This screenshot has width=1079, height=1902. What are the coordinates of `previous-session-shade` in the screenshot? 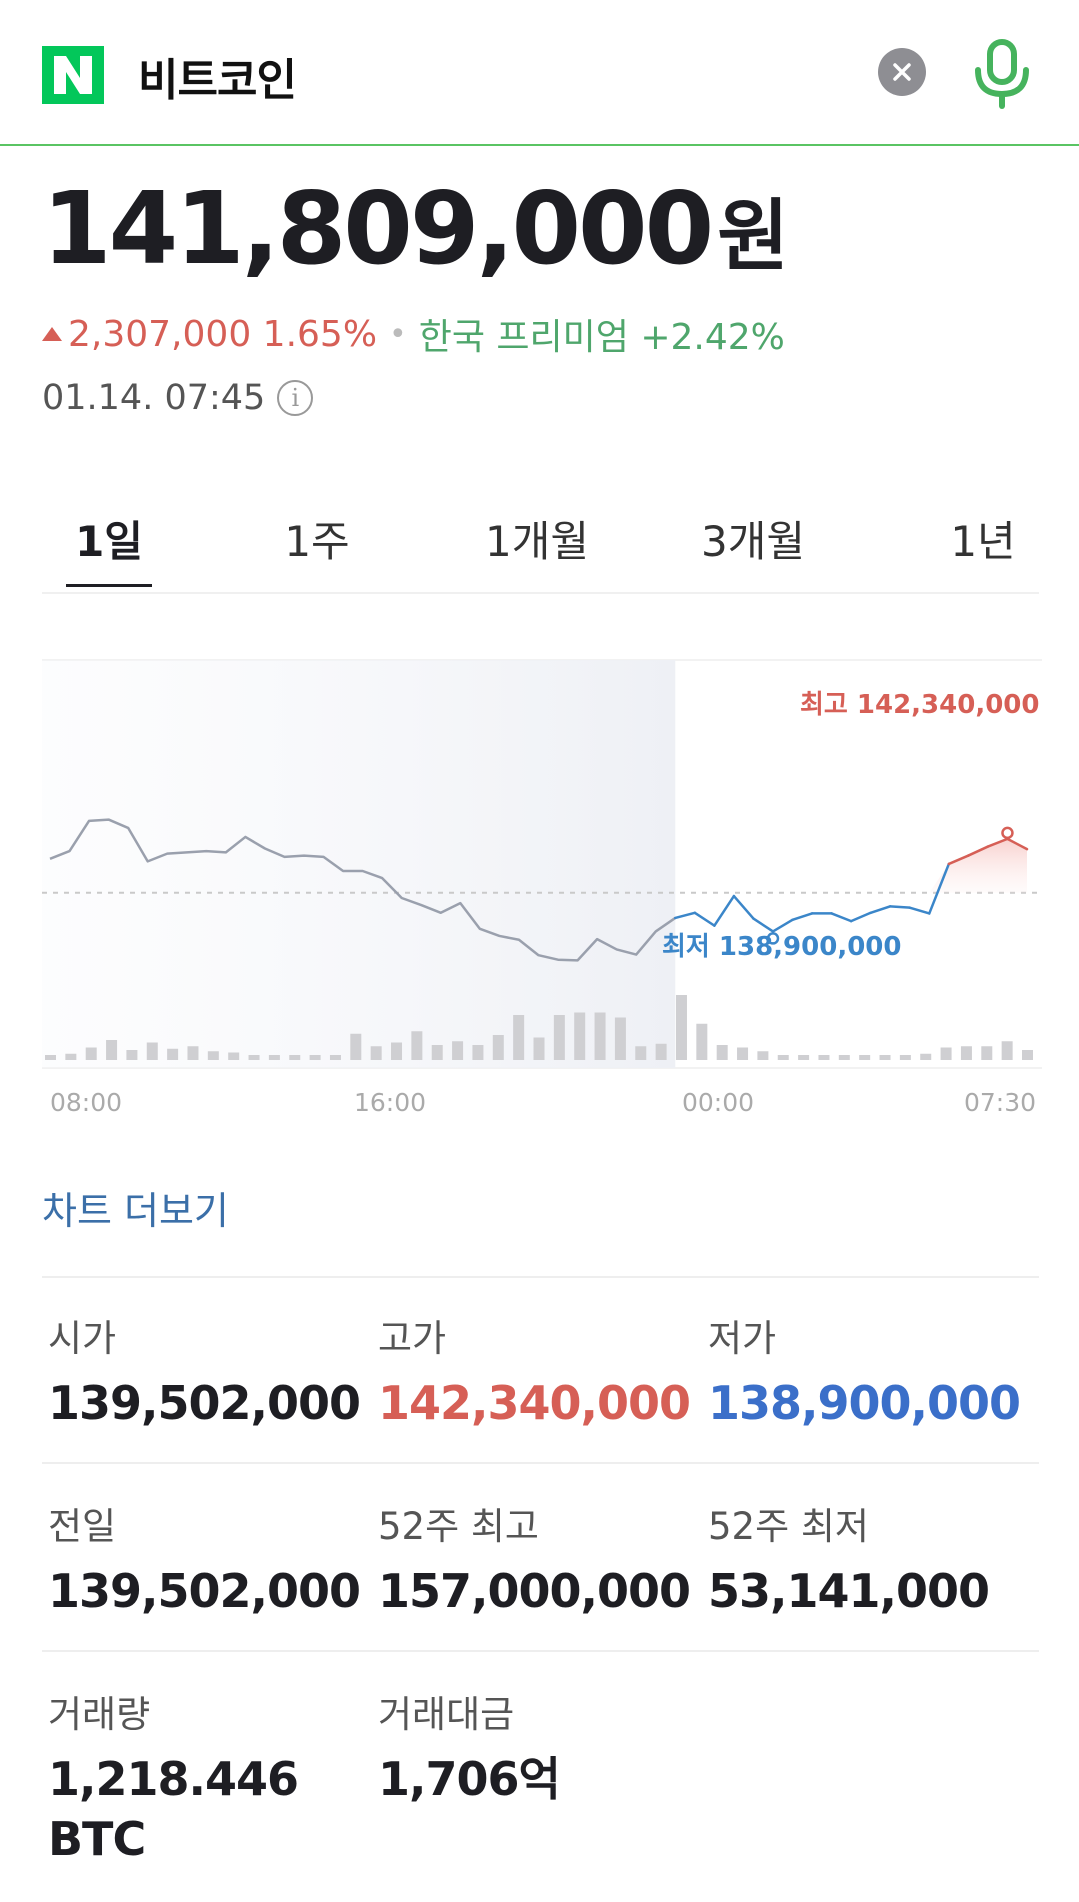 It's located at (359, 864).